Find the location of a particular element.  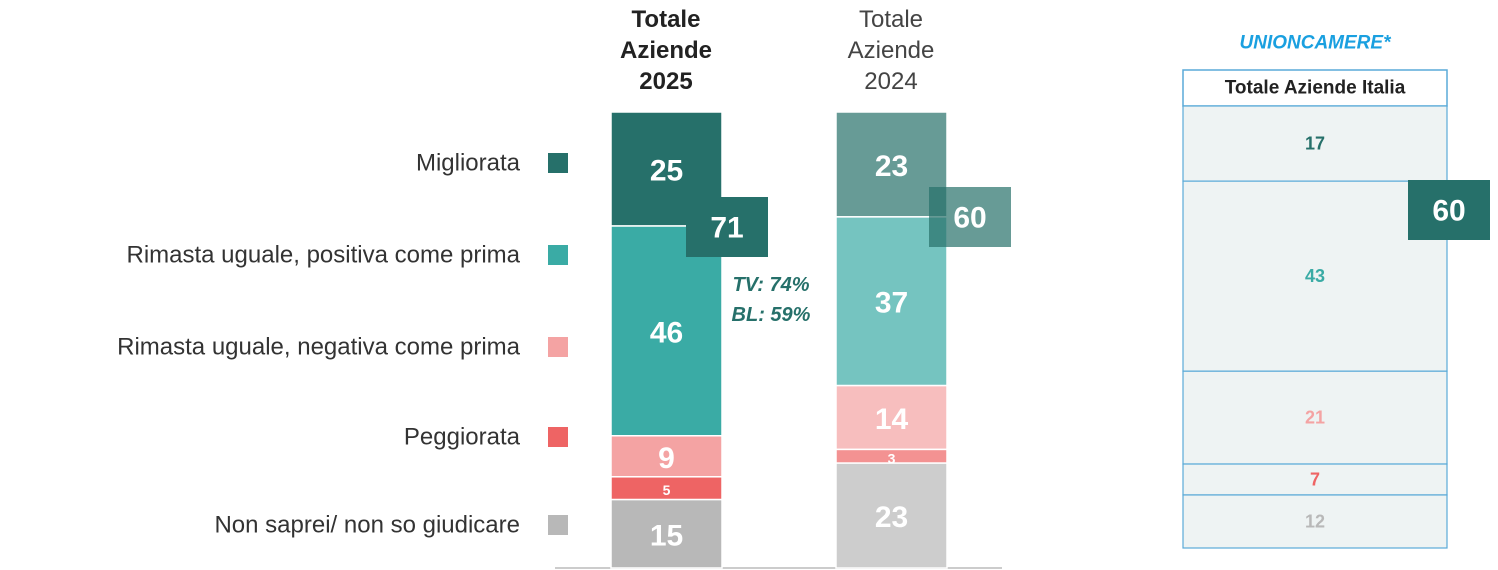

panel-value: 21 is located at coordinates (1315, 418).